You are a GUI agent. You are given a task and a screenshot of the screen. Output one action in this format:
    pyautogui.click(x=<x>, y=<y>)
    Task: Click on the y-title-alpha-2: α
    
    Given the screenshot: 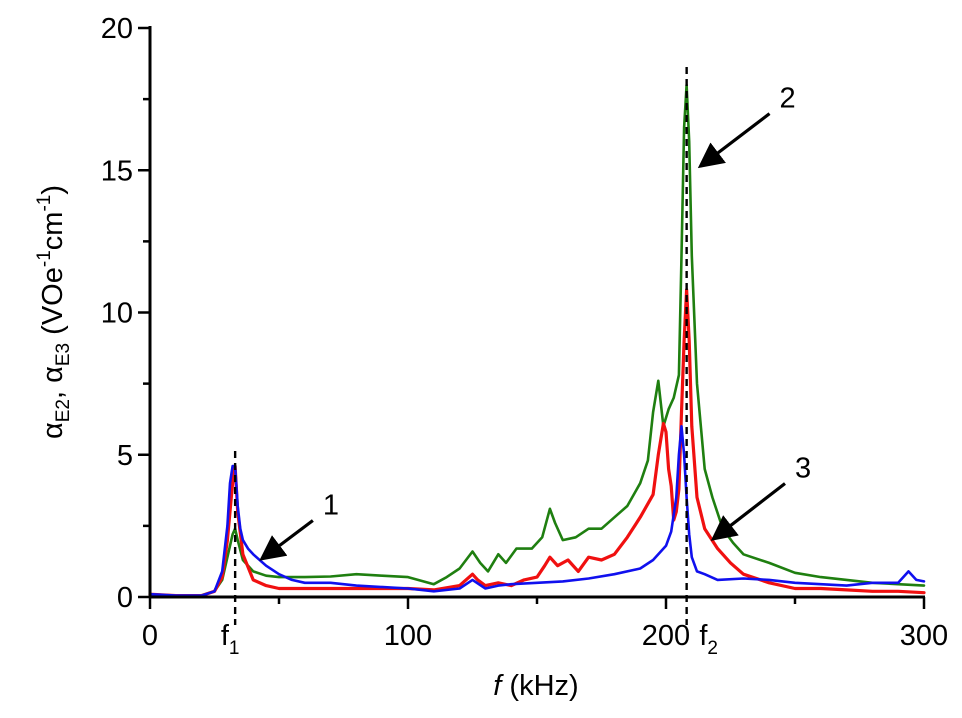 What is the action you would take?
    pyautogui.click(x=53, y=374)
    